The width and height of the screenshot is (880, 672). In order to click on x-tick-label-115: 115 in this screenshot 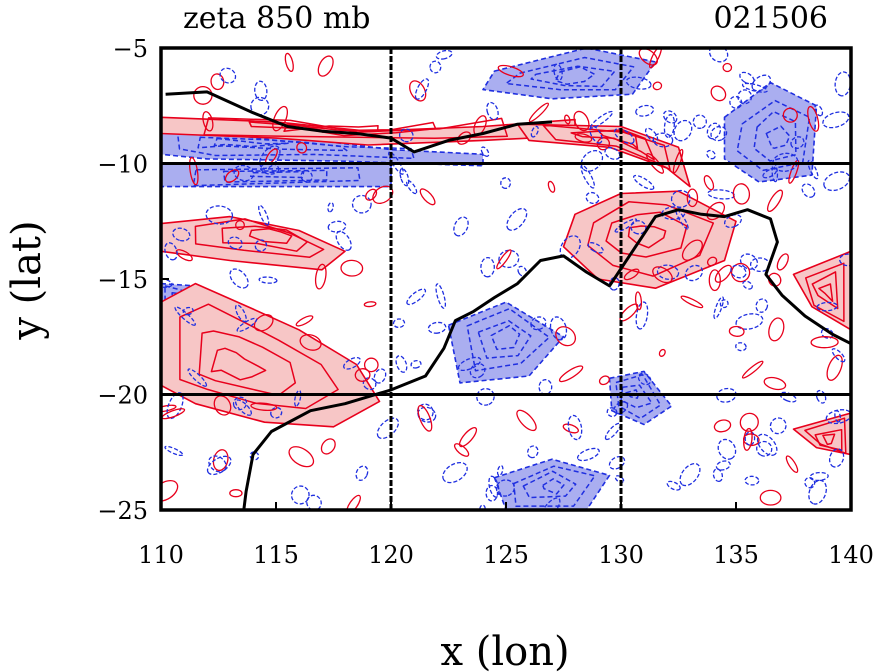, I will do `click(276, 555)`.